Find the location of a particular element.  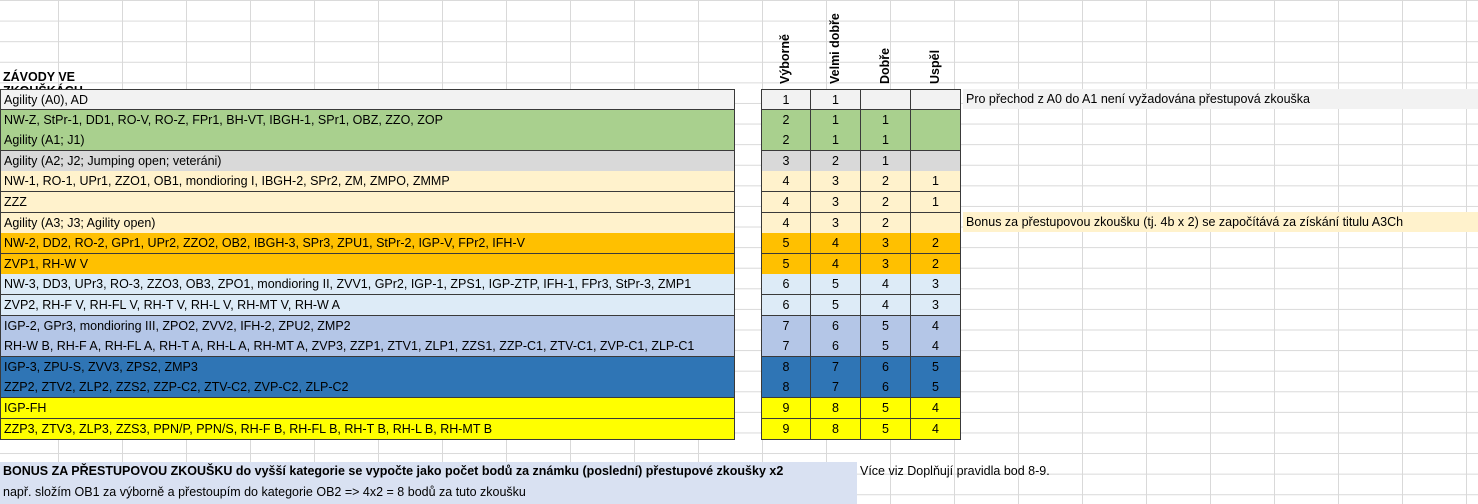

row-name: Agility (A3; J3; Agility open) is located at coordinates (367, 223).